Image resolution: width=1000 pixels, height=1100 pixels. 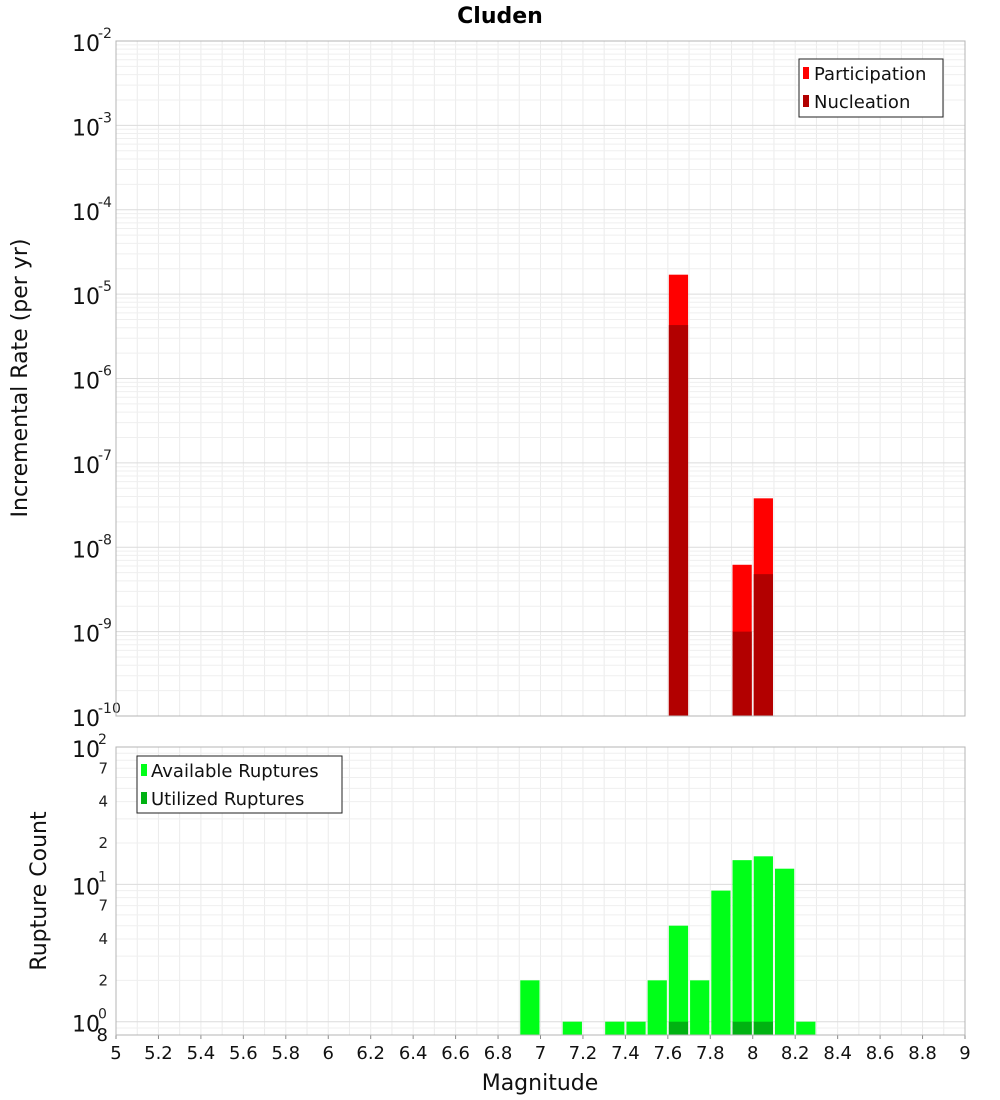 What do you see at coordinates (105, 118) in the screenshot?
I see `top-y-tick-exponent: -3` at bounding box center [105, 118].